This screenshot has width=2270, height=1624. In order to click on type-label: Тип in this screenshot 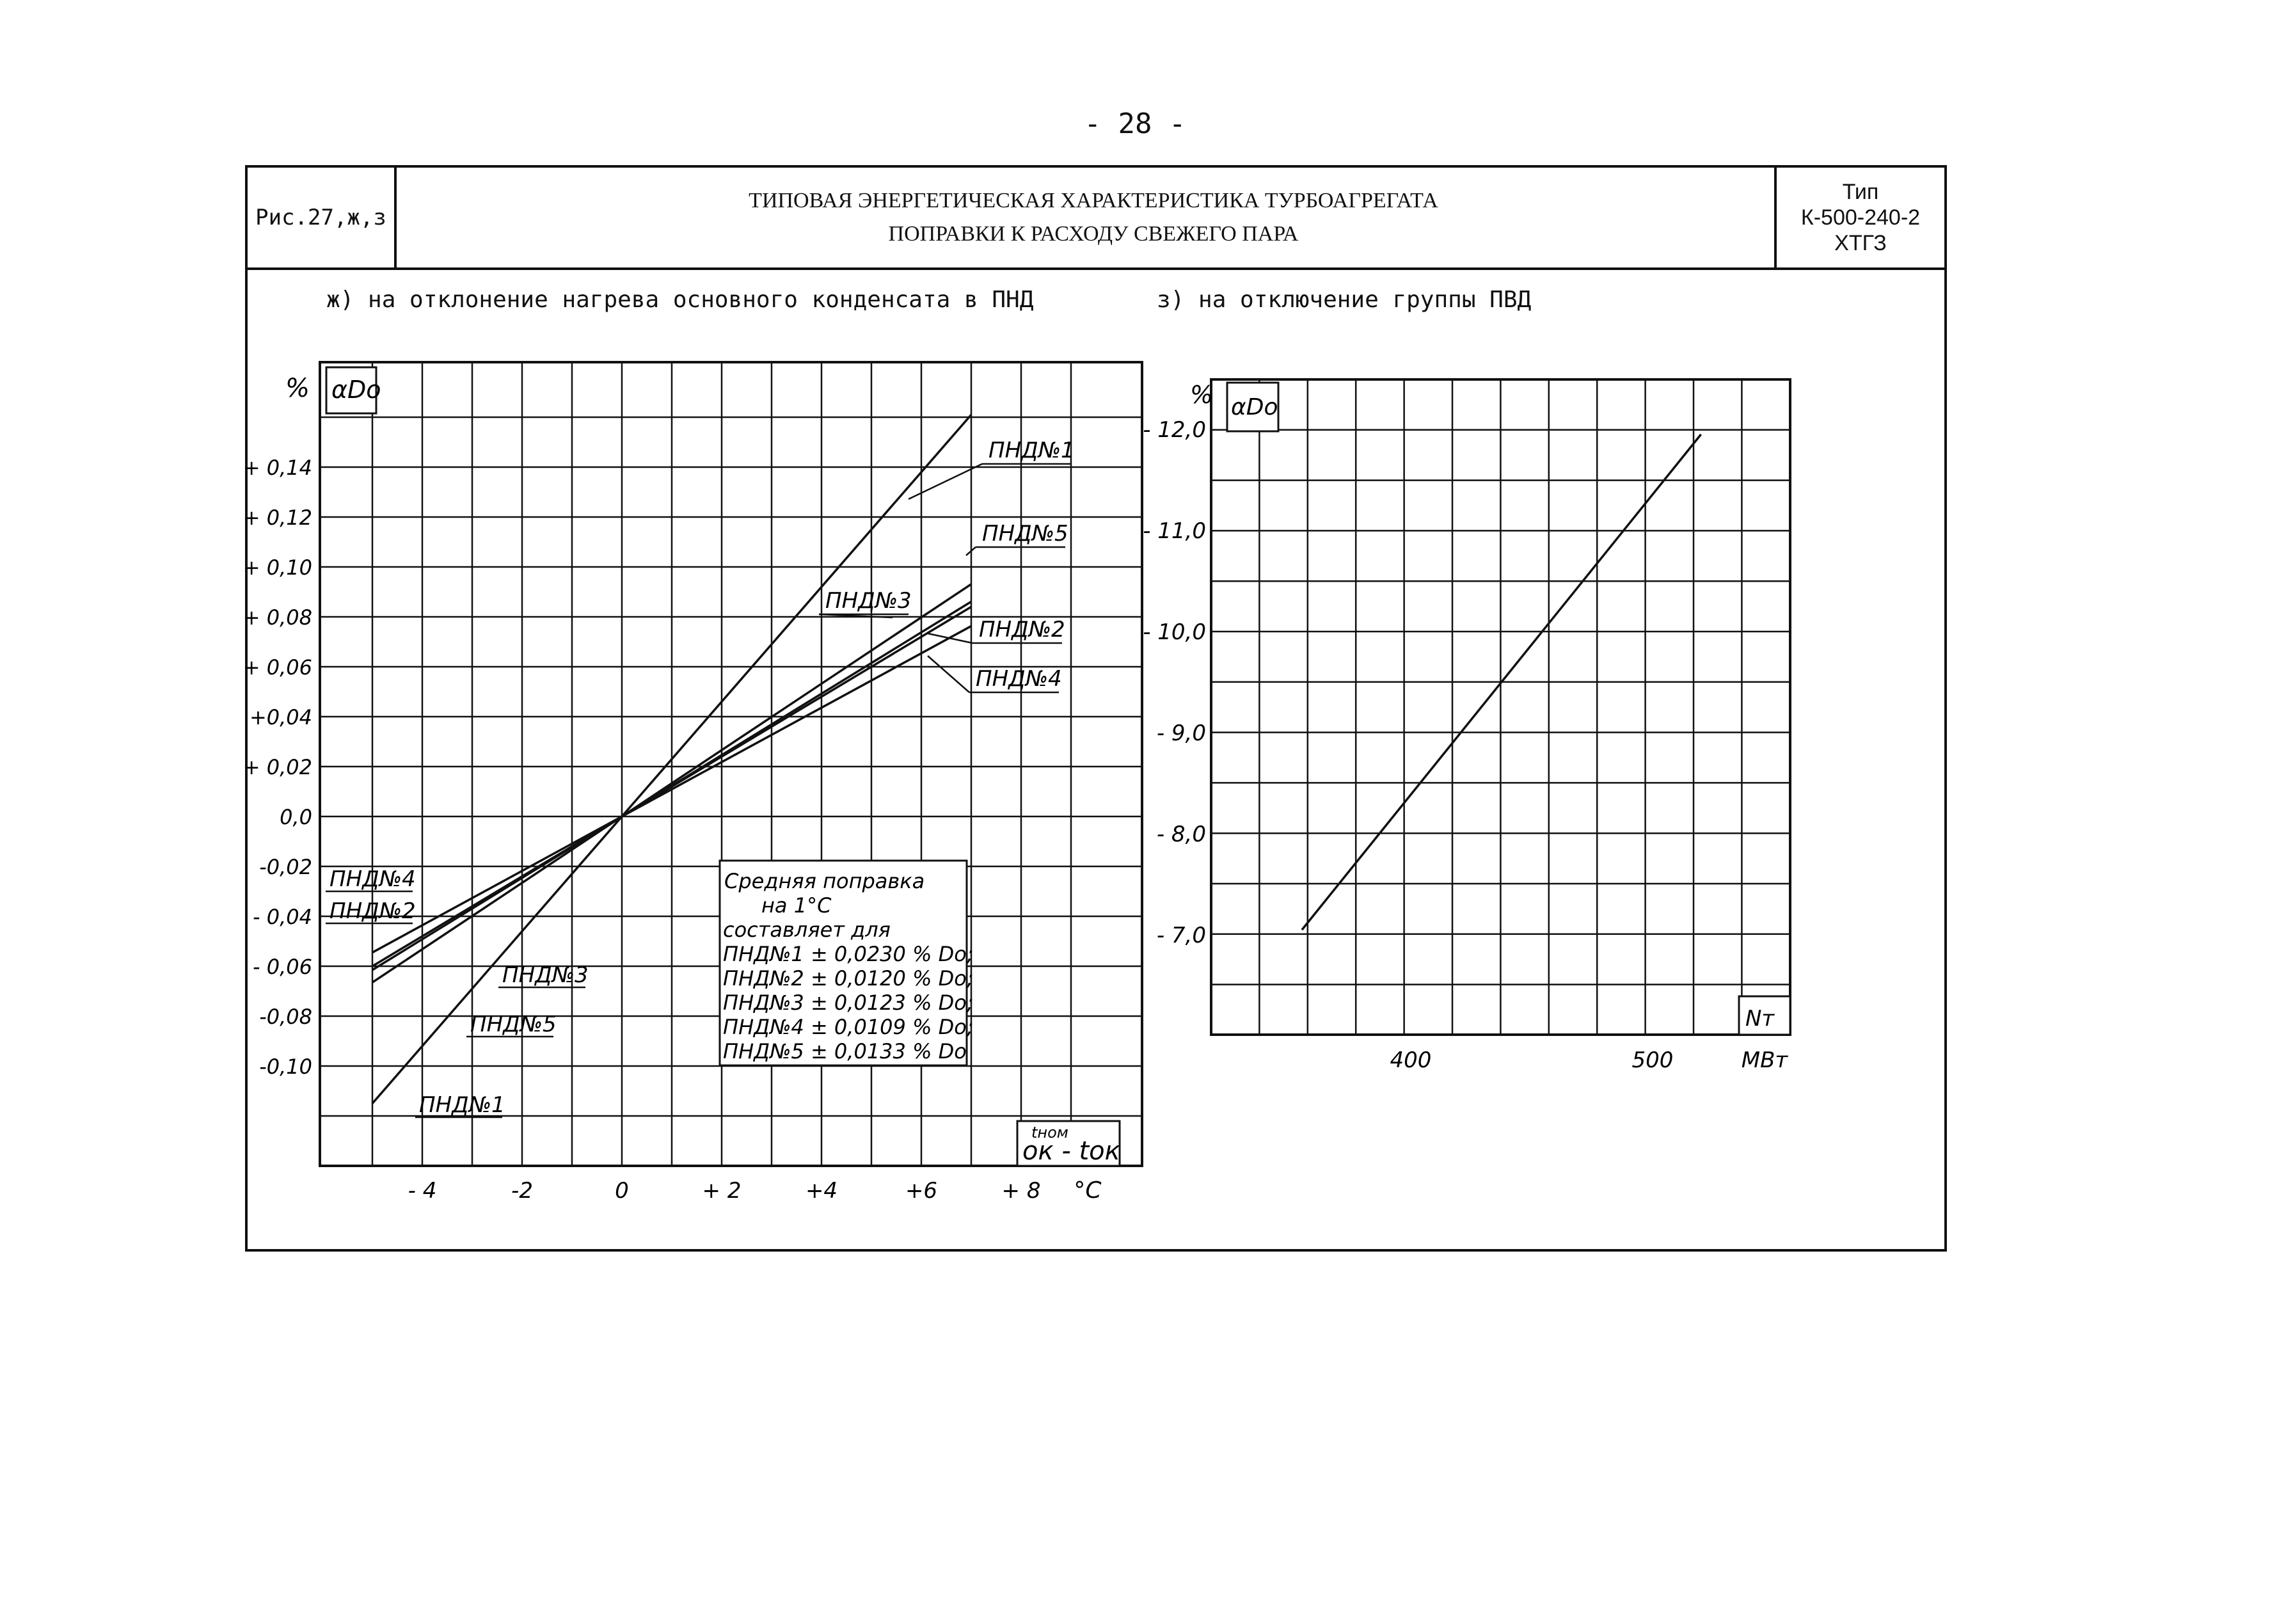, I will do `click(1860, 192)`.